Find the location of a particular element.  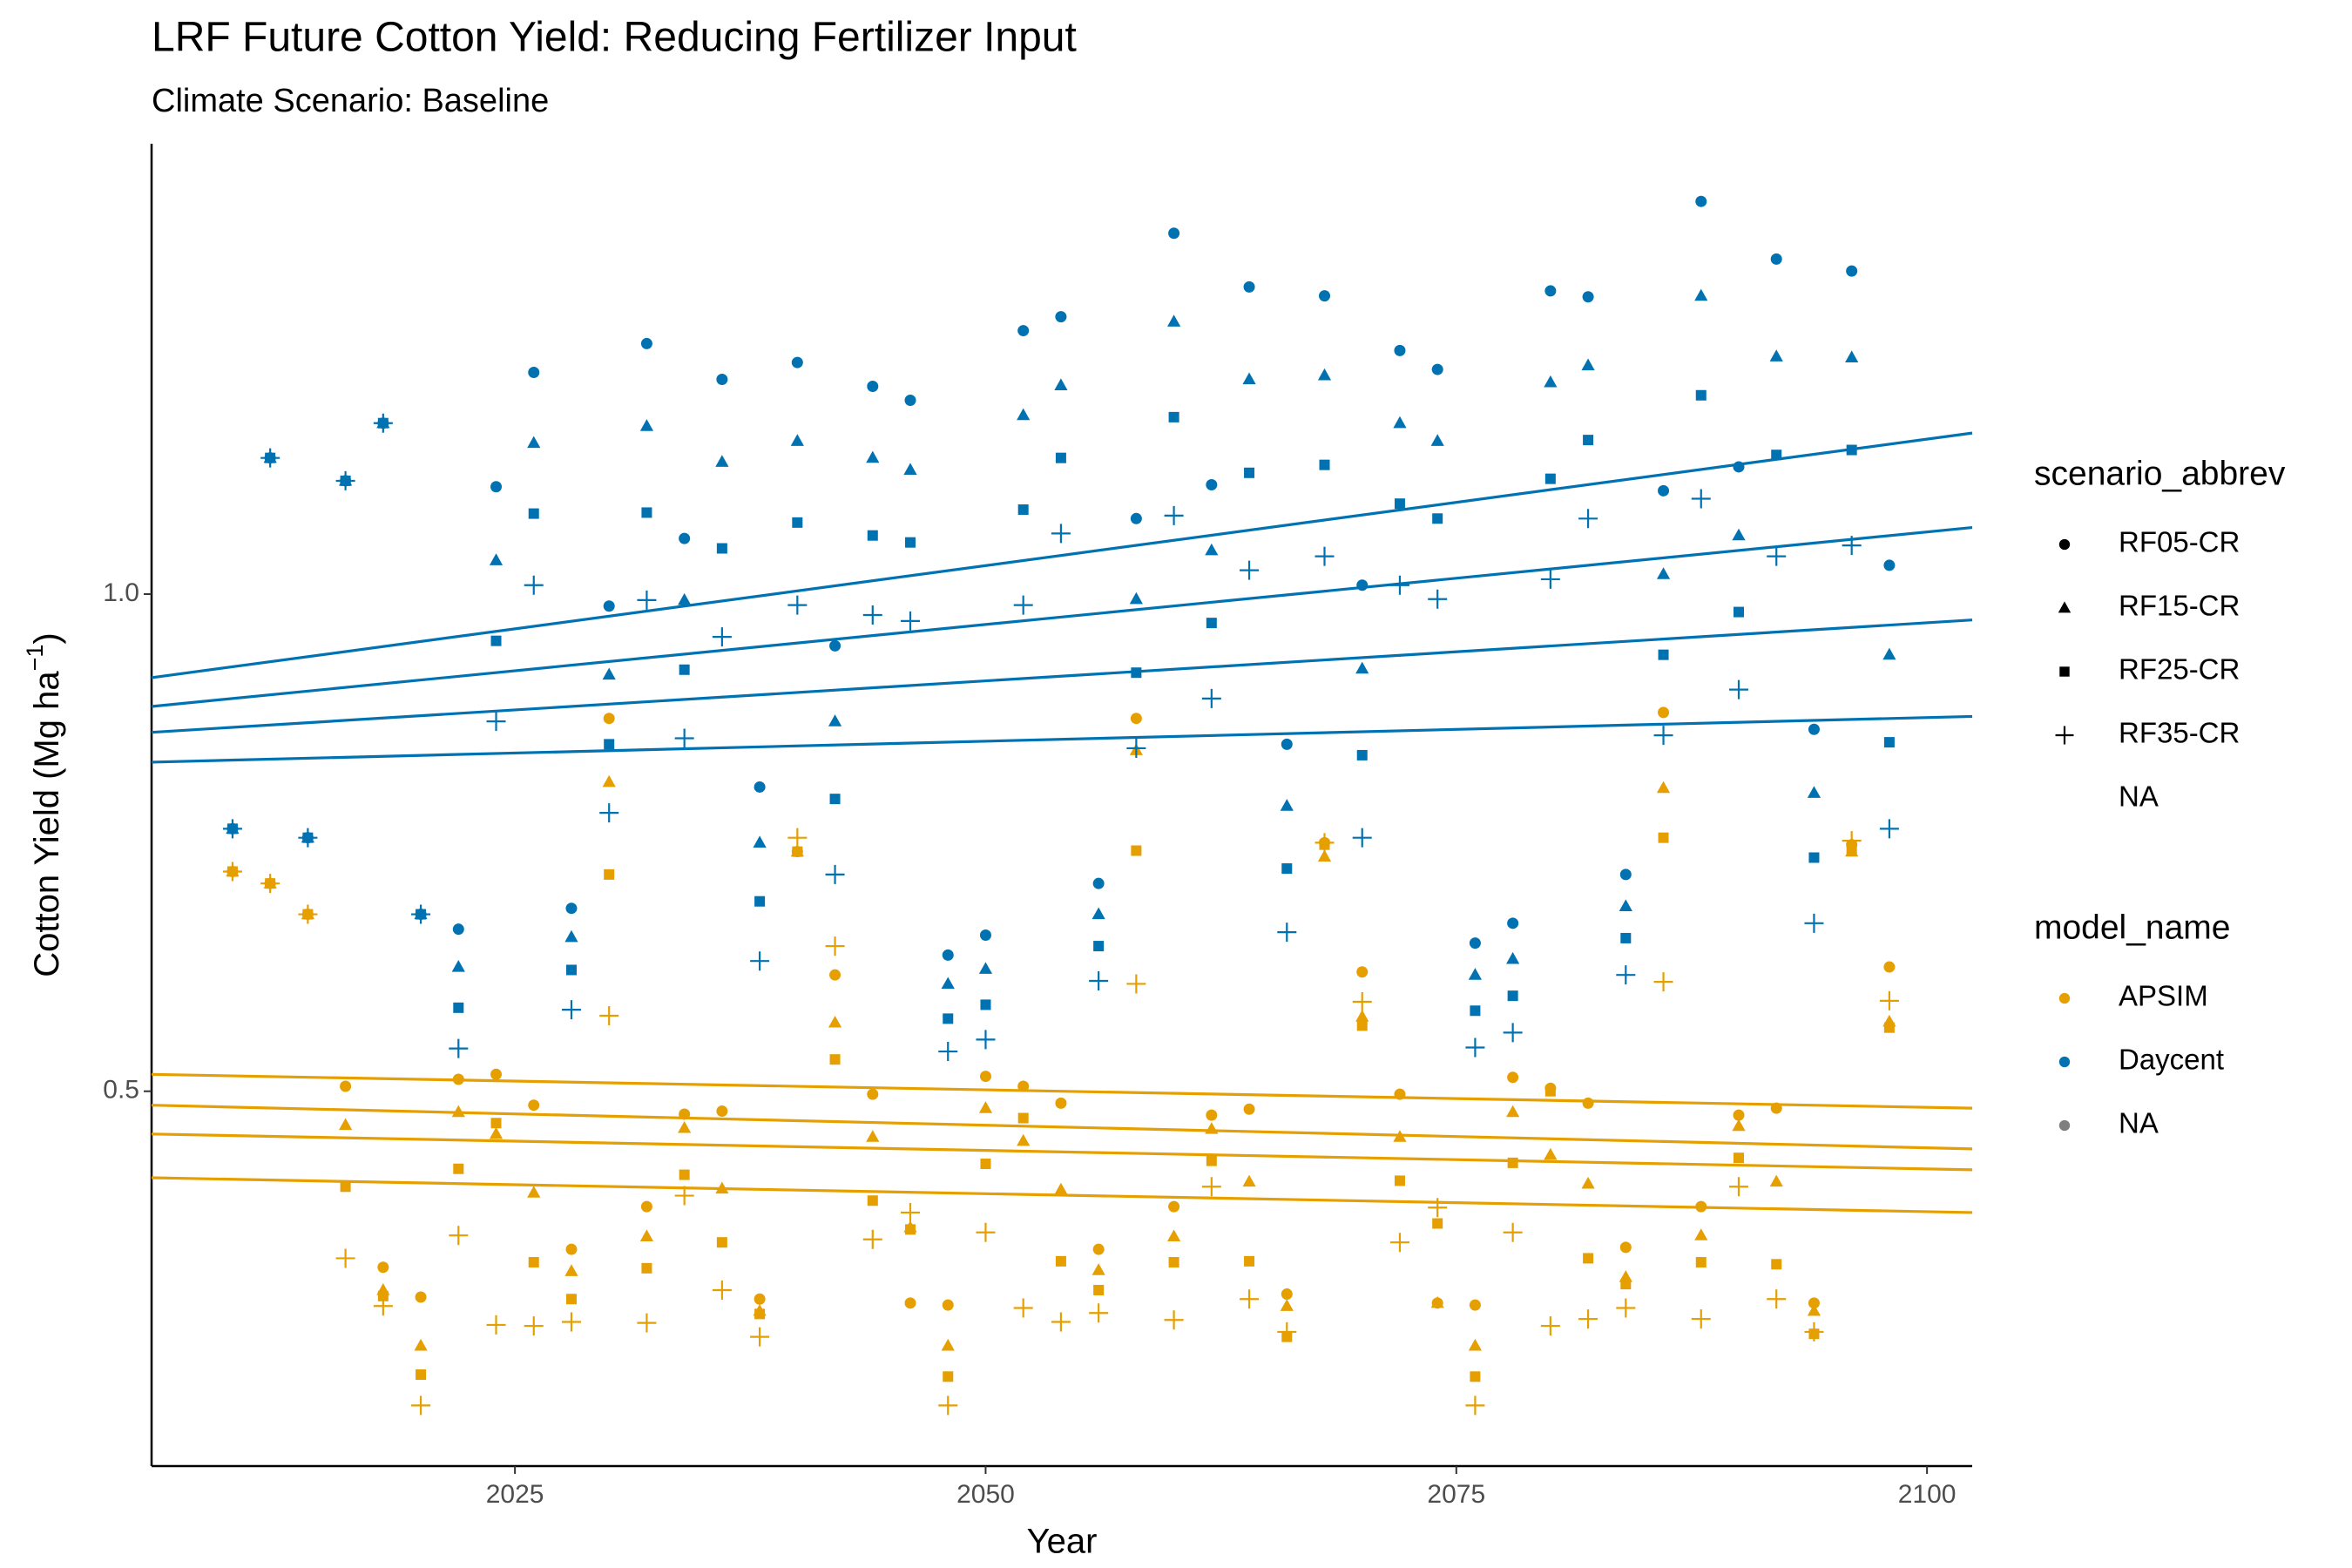

legend-label: NA is located at coordinates (2139, 797).